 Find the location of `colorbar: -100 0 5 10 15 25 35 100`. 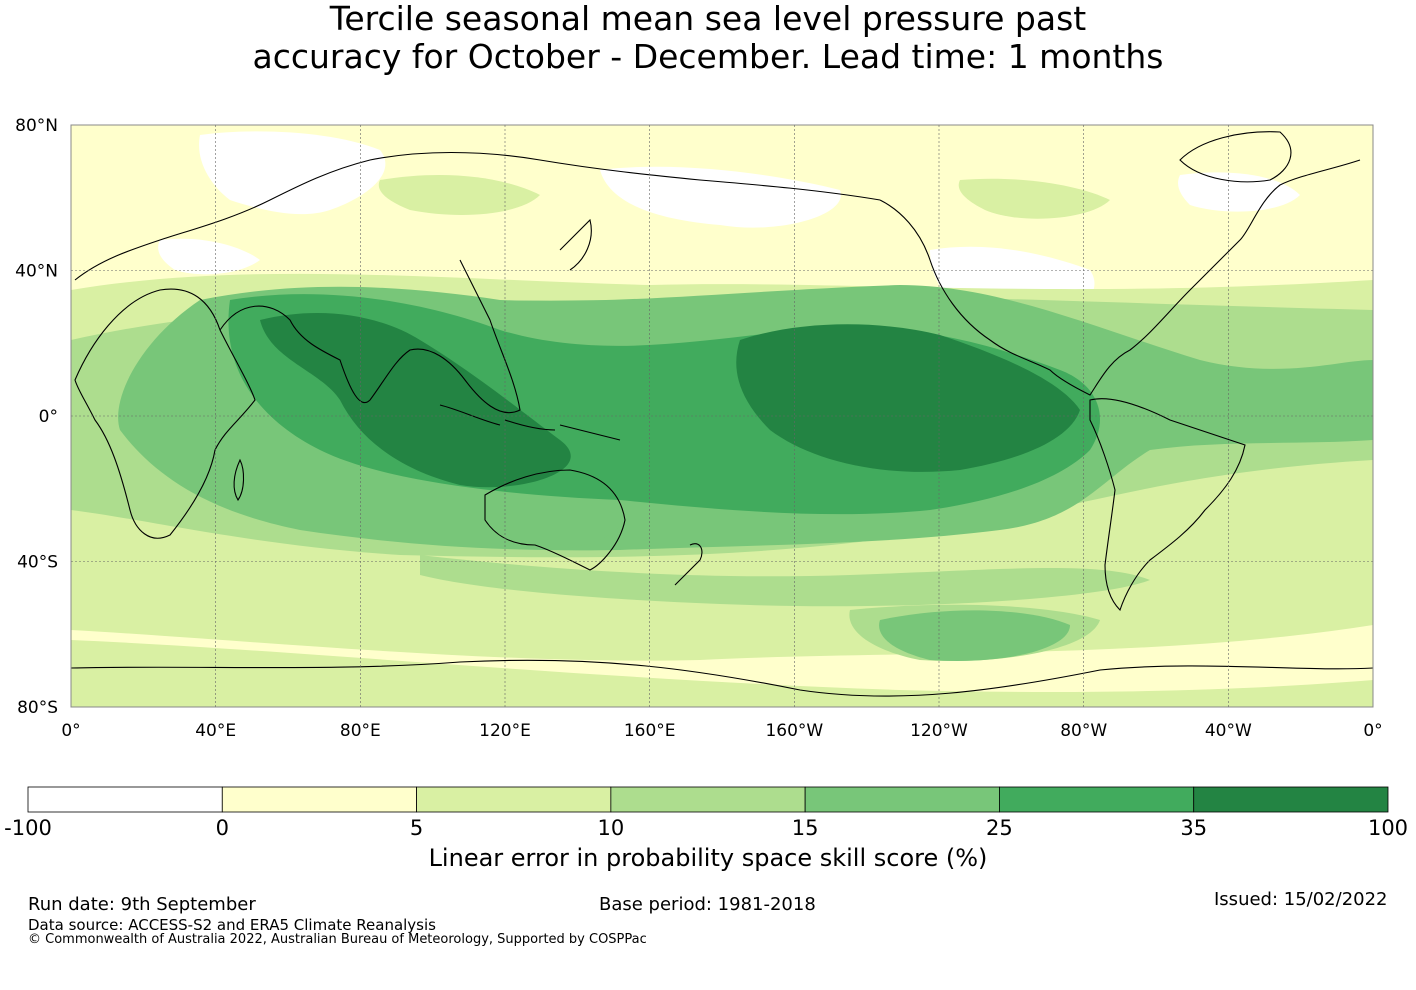

colorbar: -100 0 5 10 15 25 35 100 is located at coordinates (706, 813).